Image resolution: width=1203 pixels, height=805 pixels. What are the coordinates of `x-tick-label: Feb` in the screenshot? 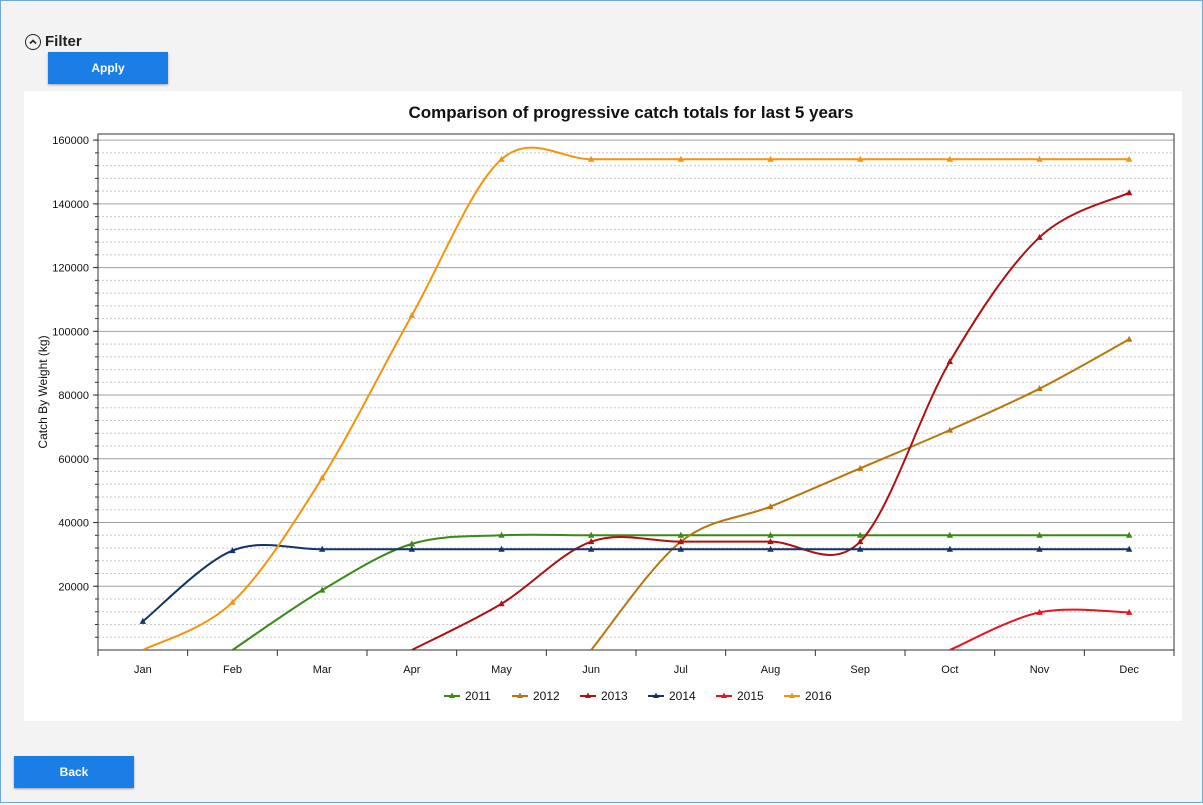 It's located at (232, 670).